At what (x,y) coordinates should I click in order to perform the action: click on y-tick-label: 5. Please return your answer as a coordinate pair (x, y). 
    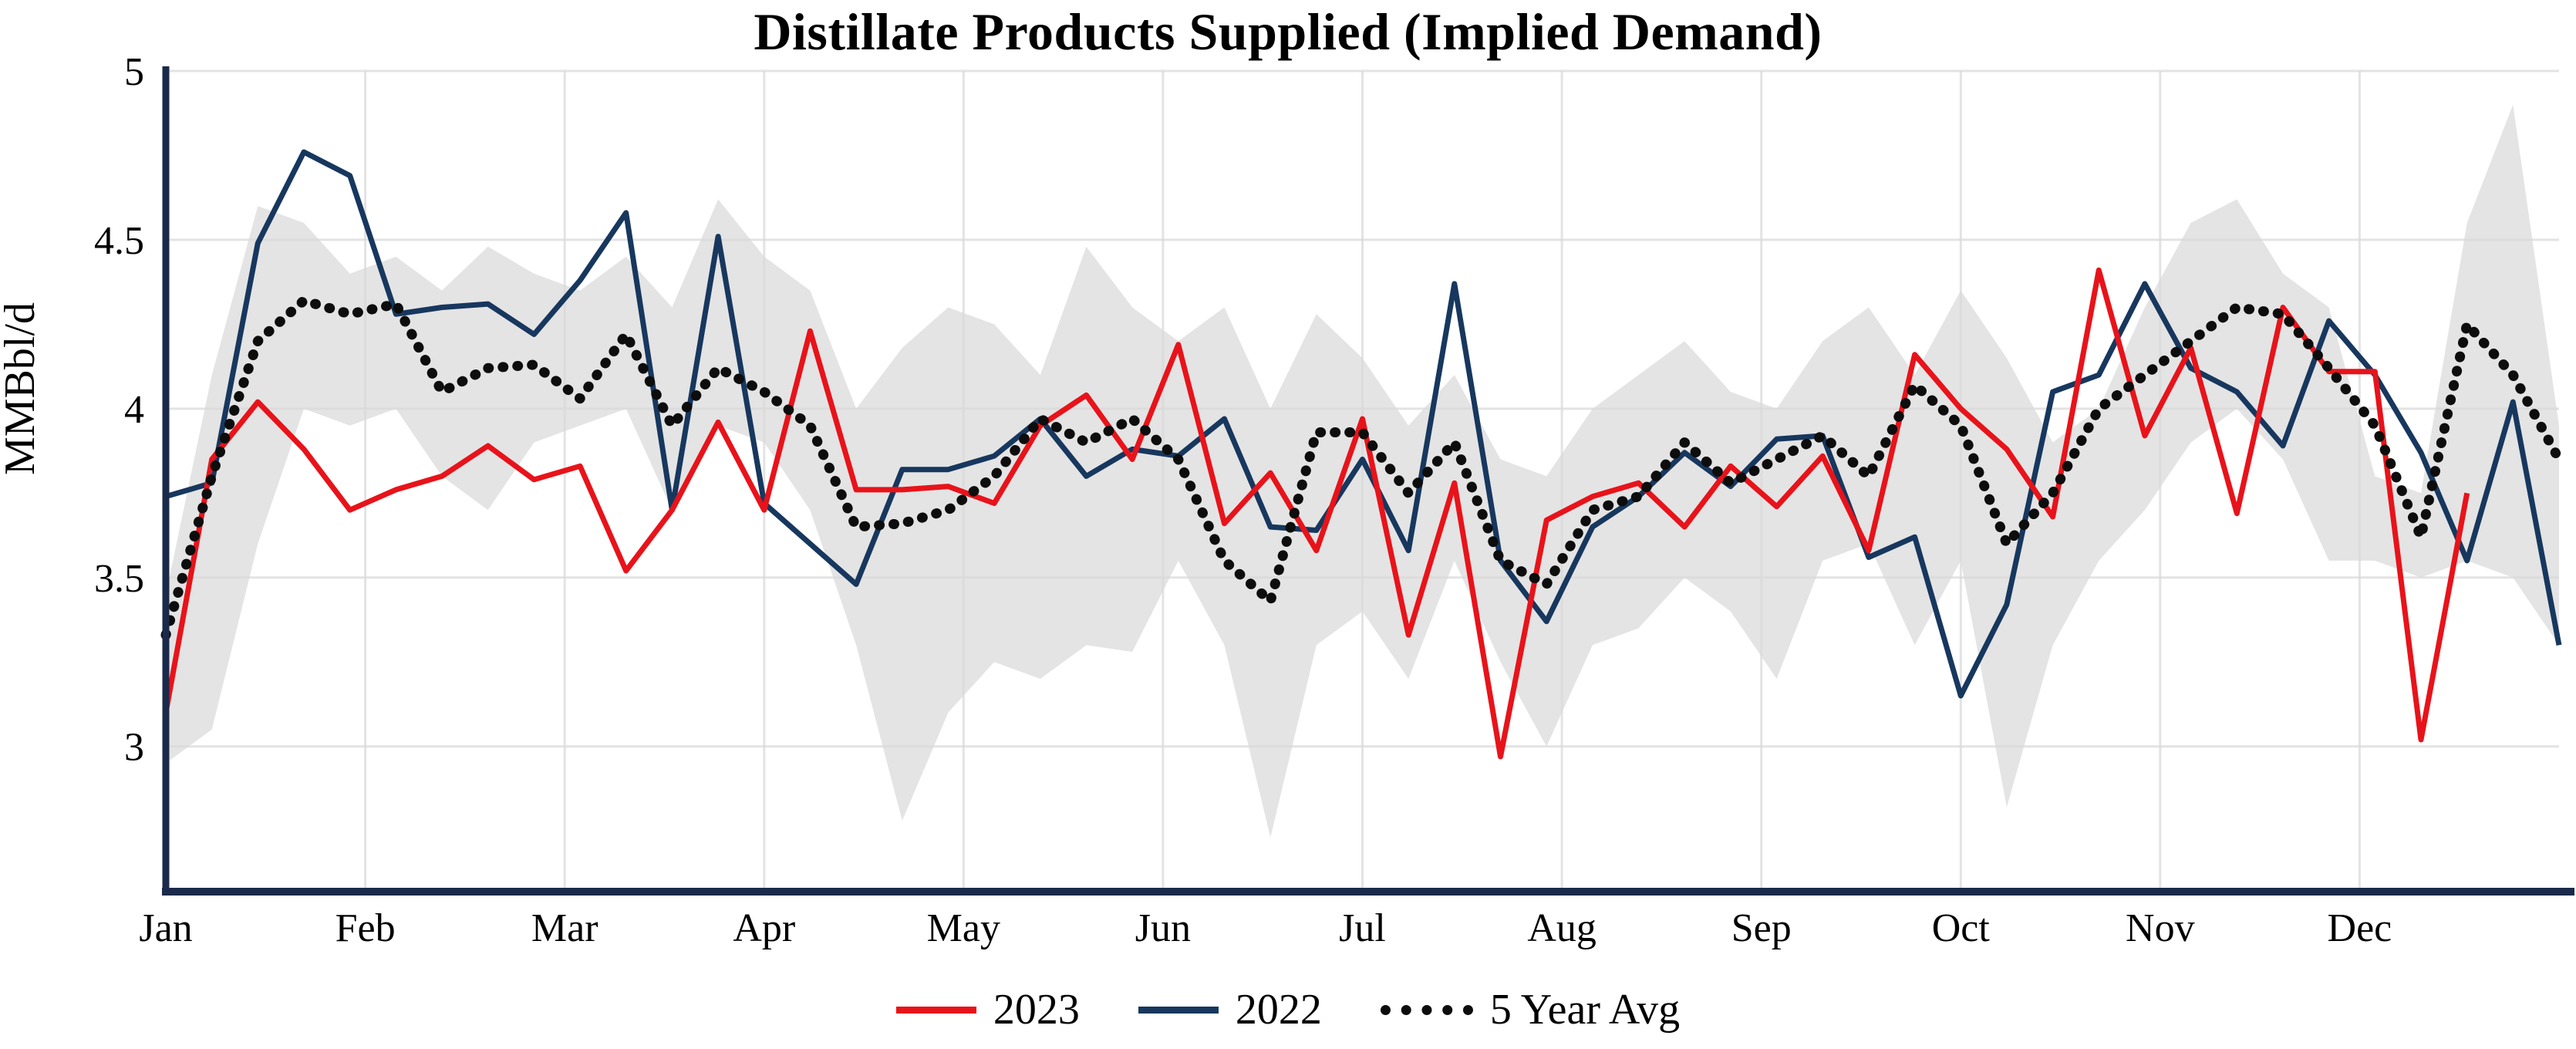
    Looking at the image, I should click on (134, 72).